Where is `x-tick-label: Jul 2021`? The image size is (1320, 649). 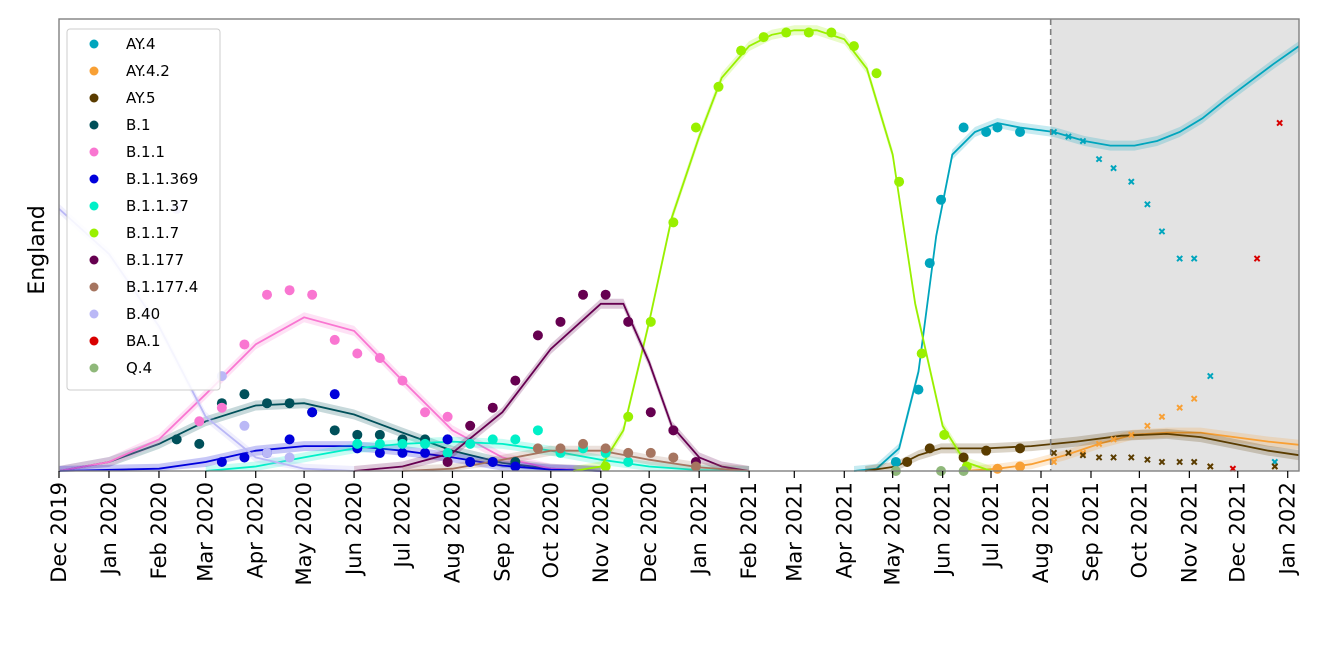 x-tick-label: Jul 2021 is located at coordinates (991, 525).